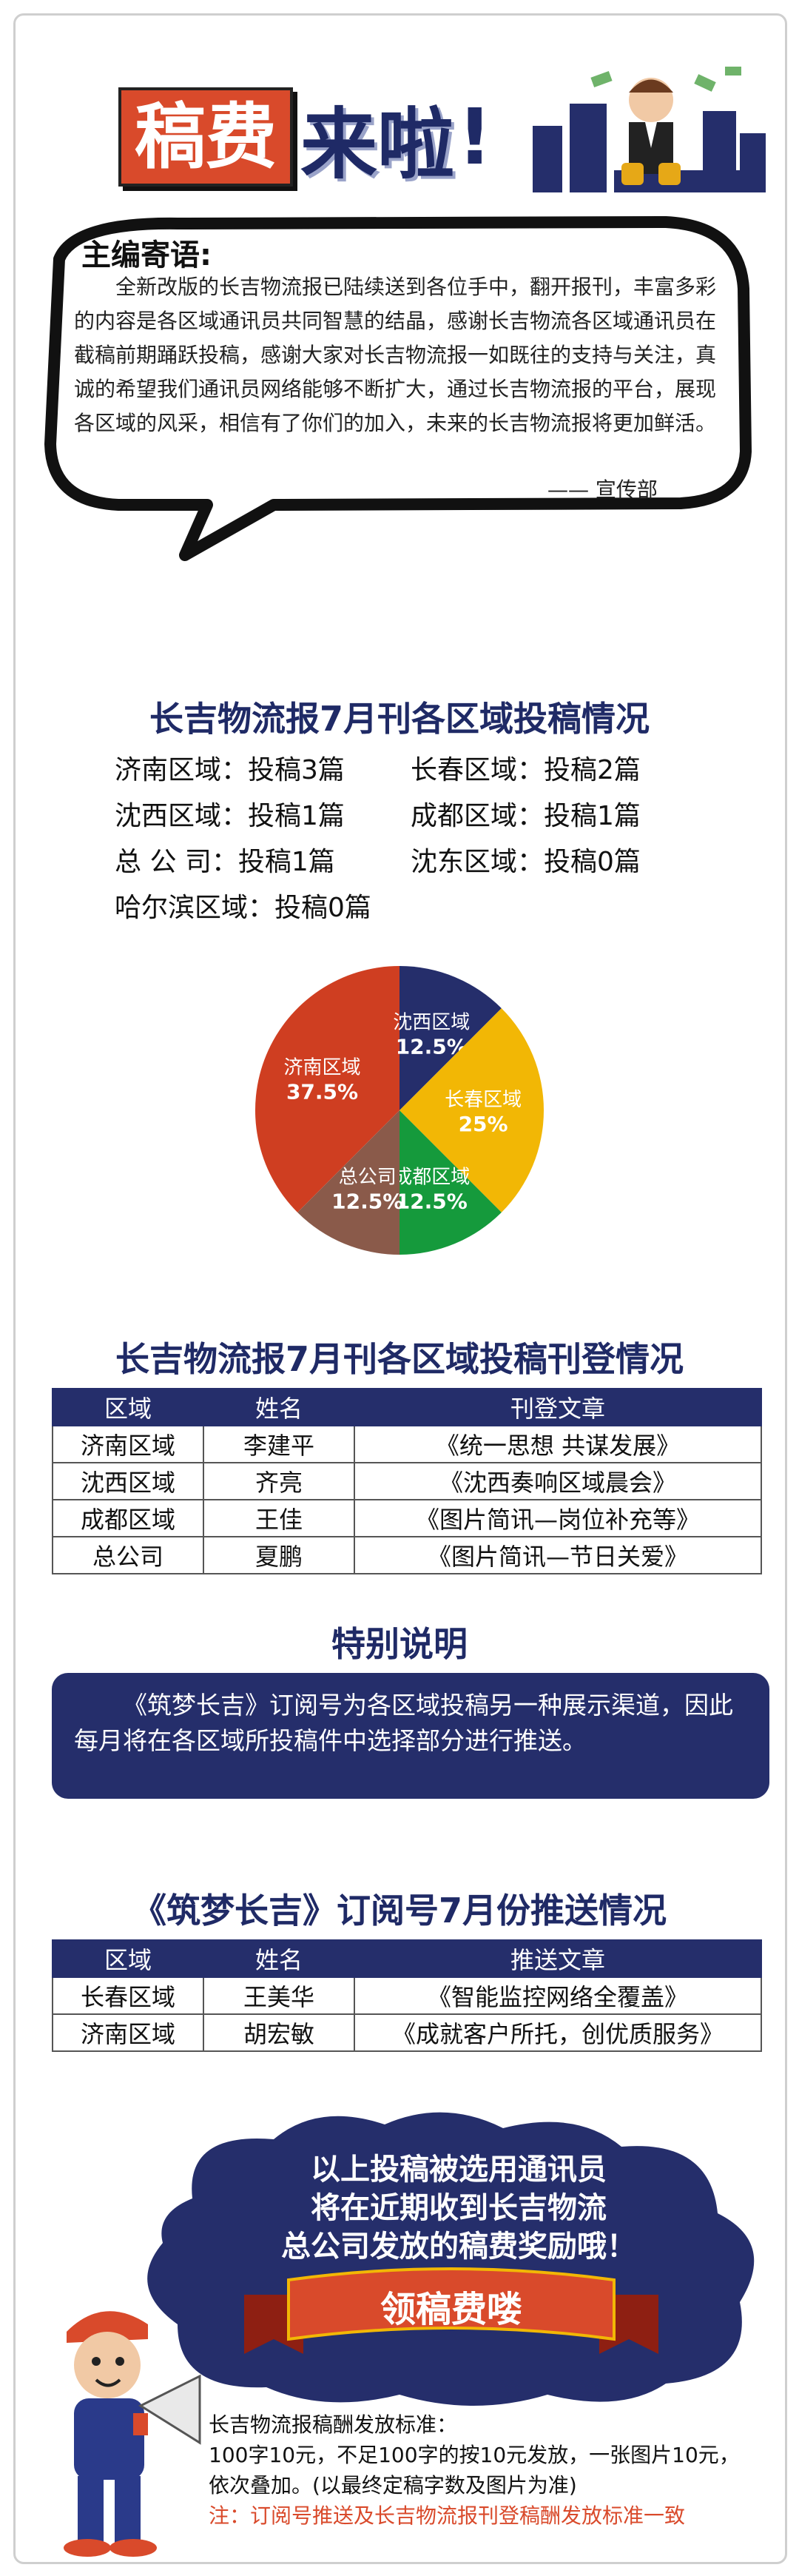 The width and height of the screenshot is (799, 2576). I want to click on reward-line: 总公司发放的稿费奖励哦！, so click(459, 2247).